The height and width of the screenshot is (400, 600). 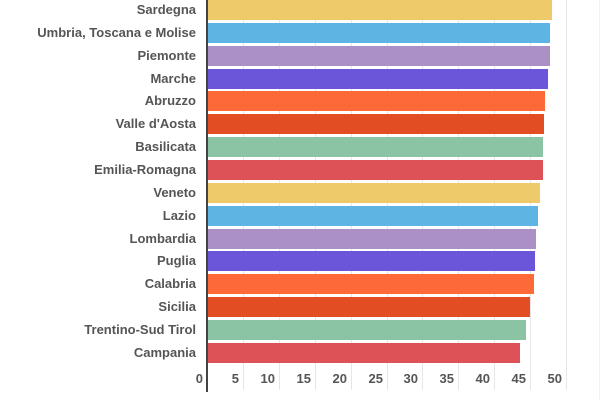 What do you see at coordinates (170, 100) in the screenshot?
I see `category-label: Abruzzo` at bounding box center [170, 100].